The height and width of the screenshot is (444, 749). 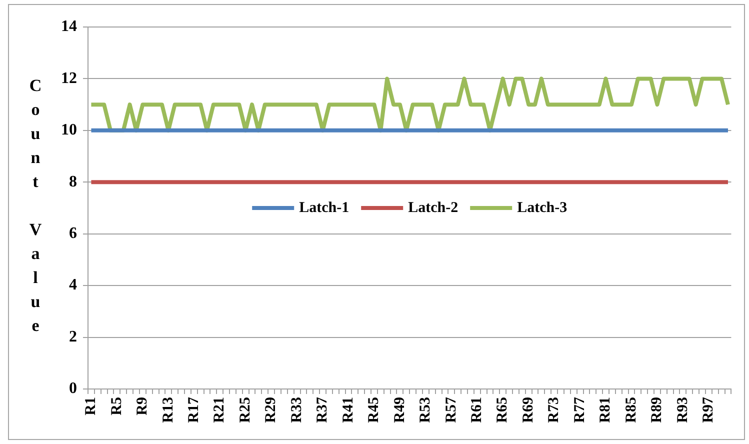 I want to click on y-tick-label: 8, so click(x=73, y=181).